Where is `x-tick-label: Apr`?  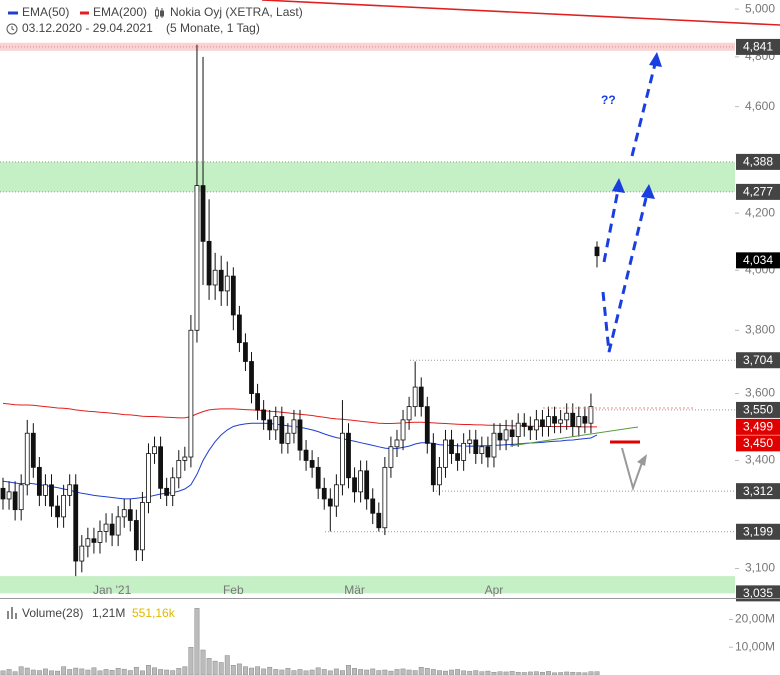
x-tick-label: Apr is located at coordinates (494, 590).